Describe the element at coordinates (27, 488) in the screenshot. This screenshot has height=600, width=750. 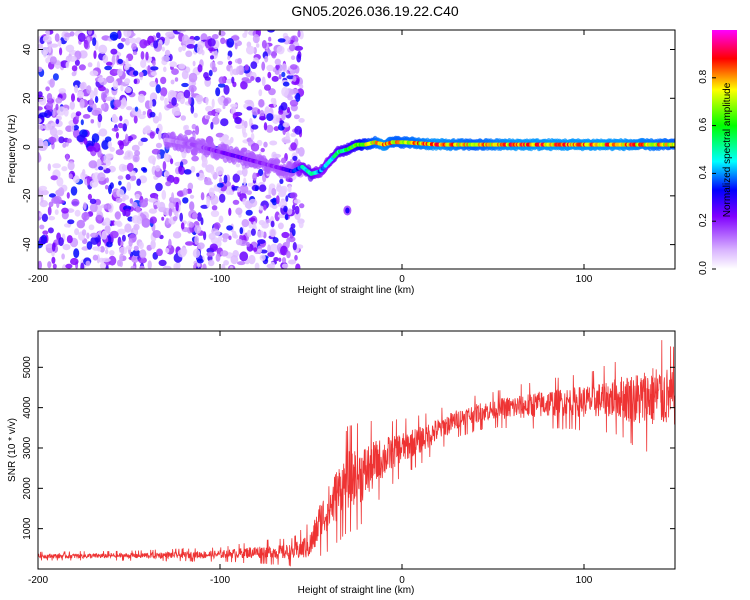
I see `snr-y-tick-label: 2000` at that location.